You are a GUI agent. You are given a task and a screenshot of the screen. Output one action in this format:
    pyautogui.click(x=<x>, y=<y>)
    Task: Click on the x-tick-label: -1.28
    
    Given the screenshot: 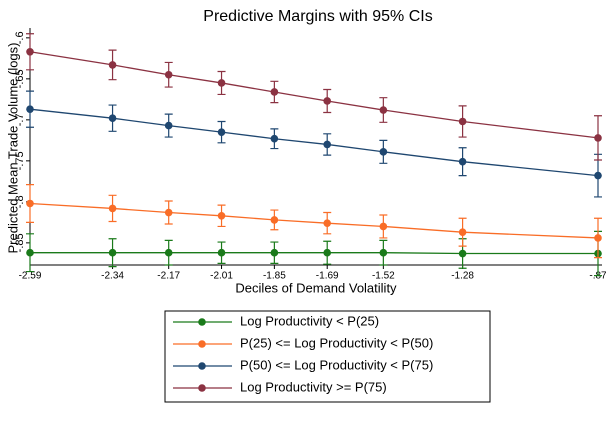 What is the action you would take?
    pyautogui.click(x=462, y=276)
    